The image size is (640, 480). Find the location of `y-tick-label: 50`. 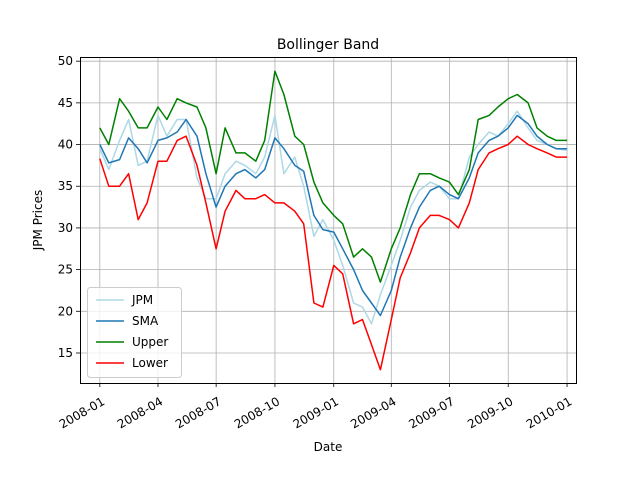

y-tick-label: 50 is located at coordinates (65, 61).